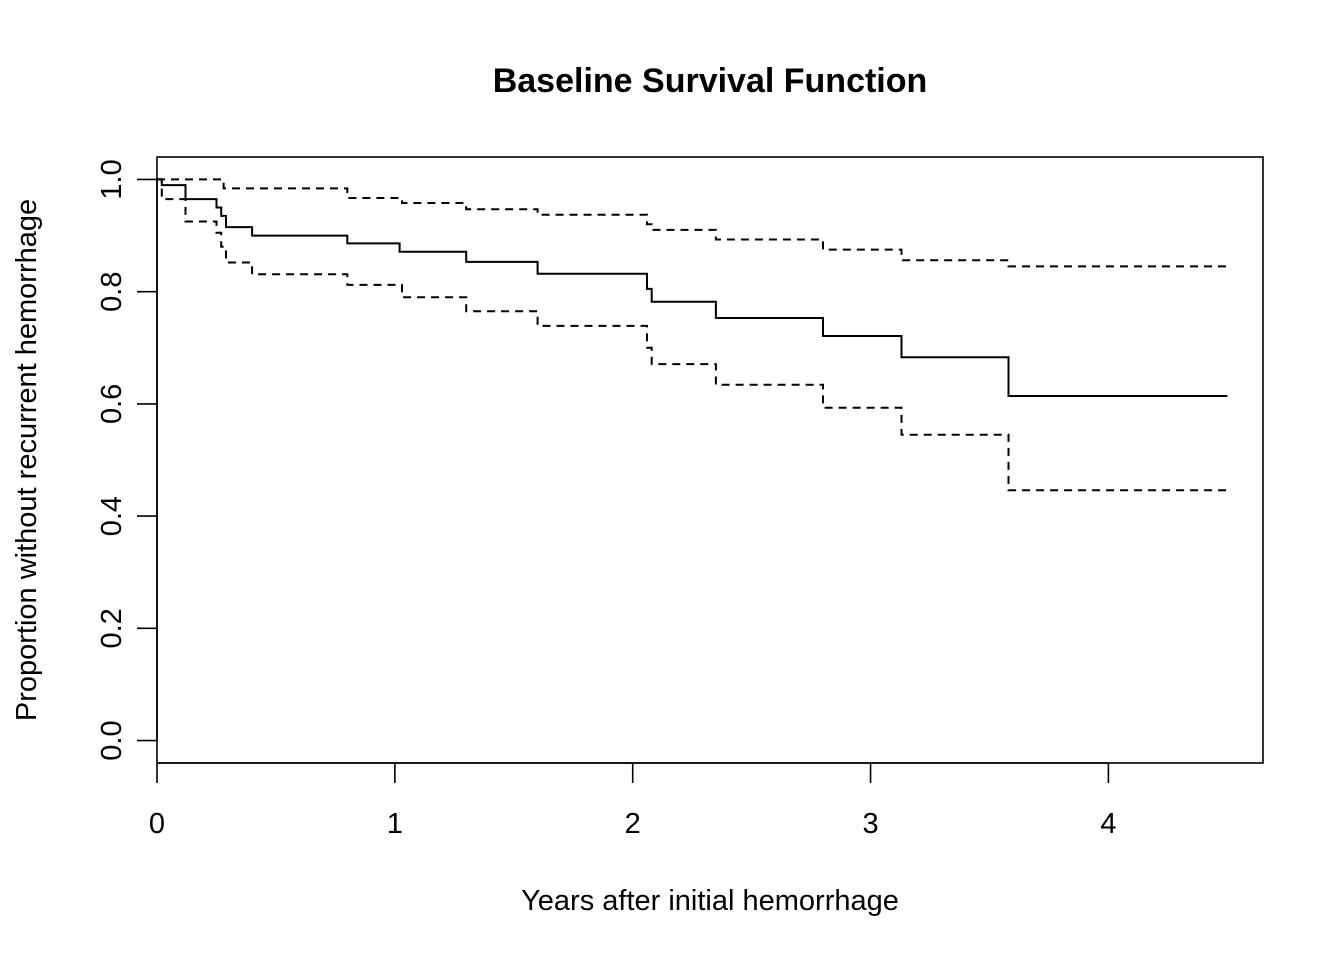  What do you see at coordinates (112, 516) in the screenshot?
I see `y-tick-label: 0.4` at bounding box center [112, 516].